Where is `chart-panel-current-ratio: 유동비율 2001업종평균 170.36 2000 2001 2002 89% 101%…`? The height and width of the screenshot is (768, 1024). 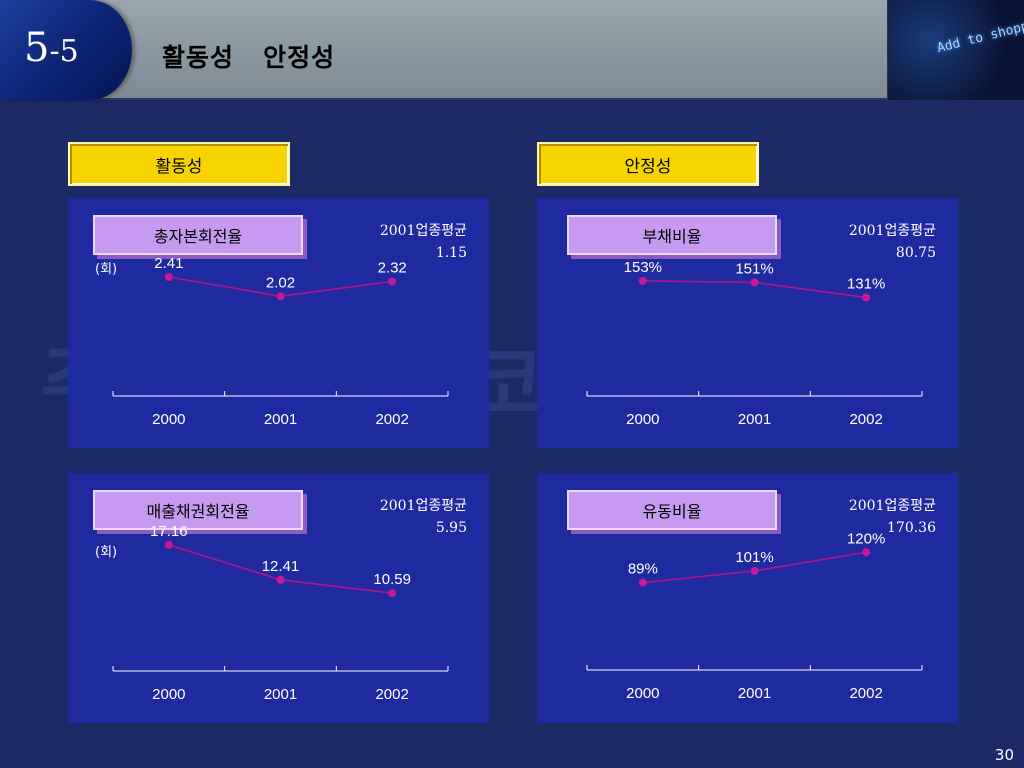 chart-panel-current-ratio: 유동비율 2001업종평균 170.36 2000 2001 2002 89% 101%… is located at coordinates (747, 598).